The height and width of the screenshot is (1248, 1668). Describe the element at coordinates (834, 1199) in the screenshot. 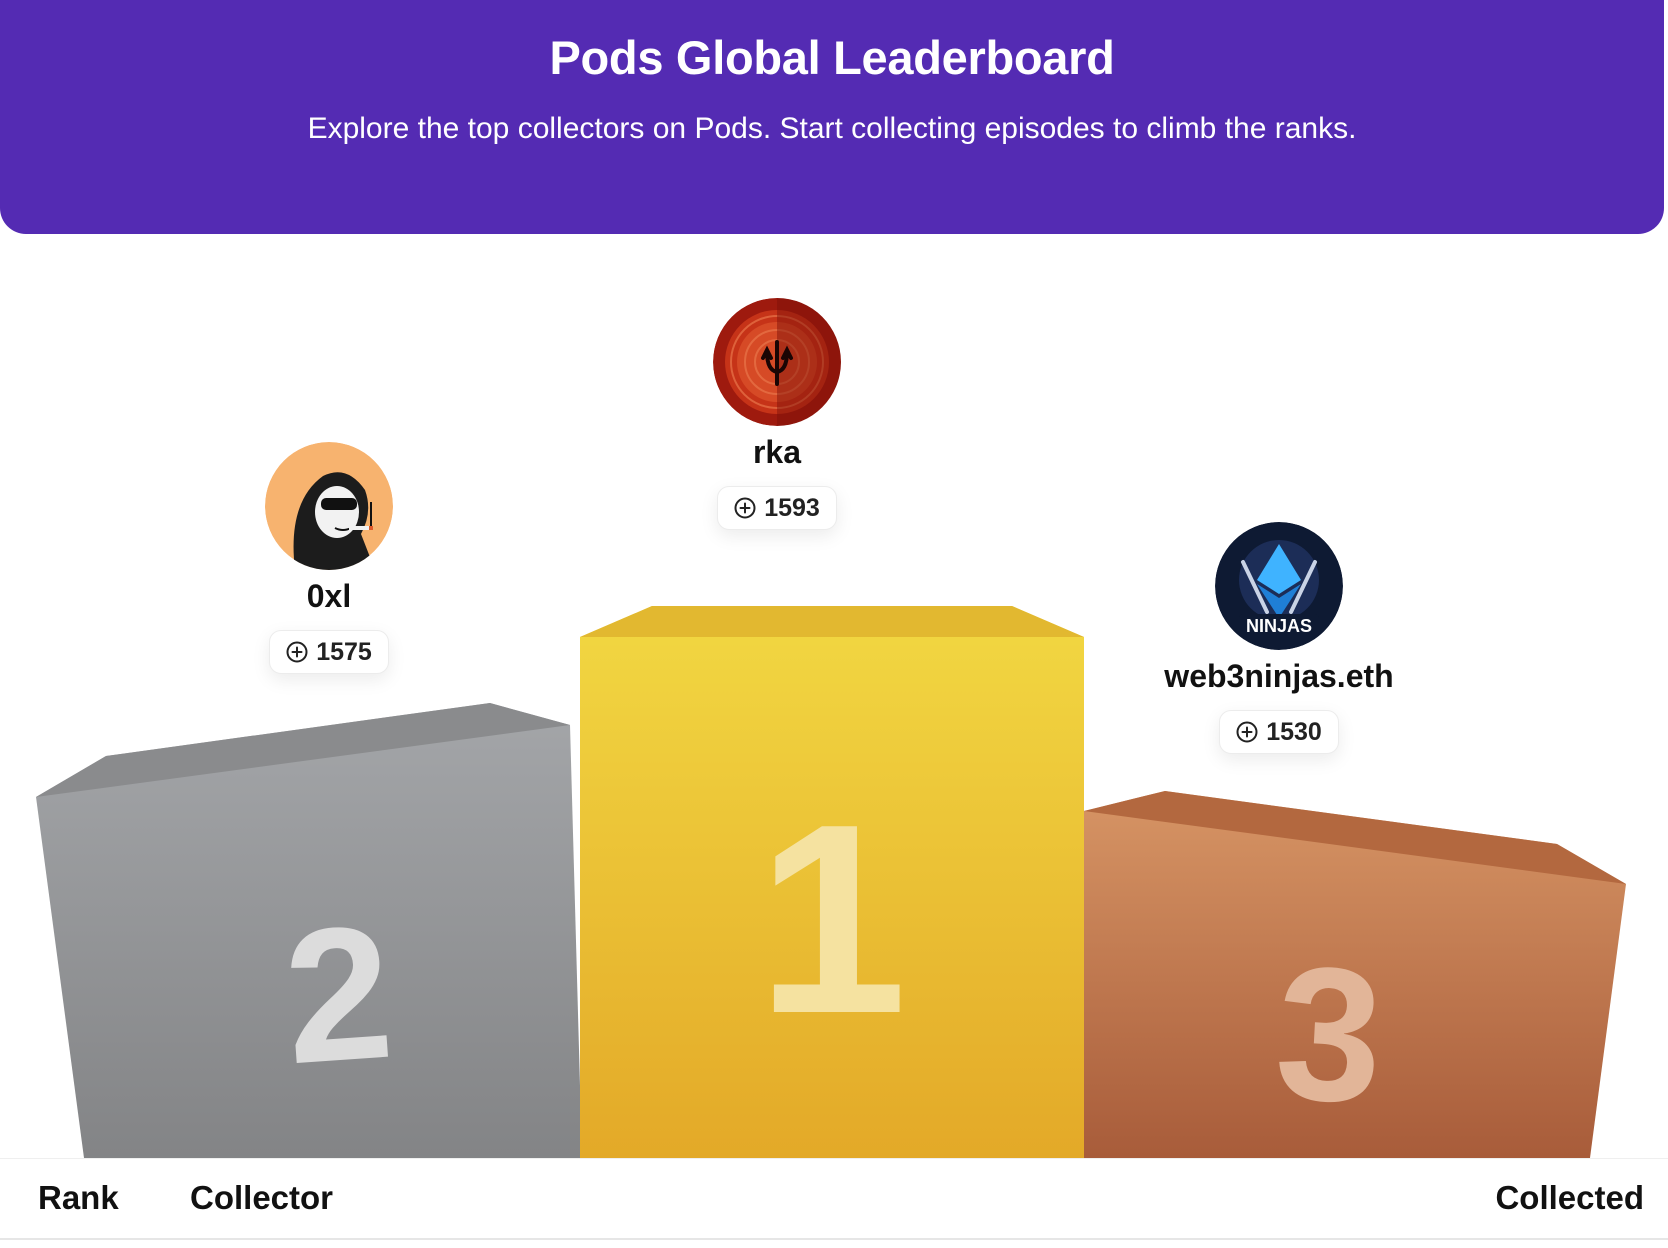

I see `leaderboard-table-header: Rank Collector Collected` at that location.